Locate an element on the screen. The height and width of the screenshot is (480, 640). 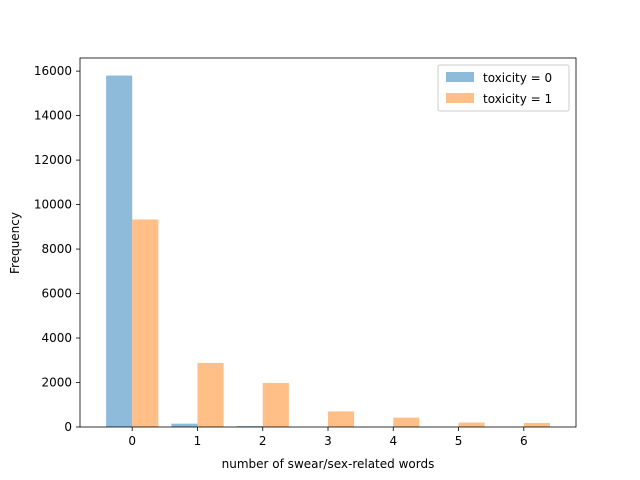
x-tick-label-4: 4 is located at coordinates (393, 441).